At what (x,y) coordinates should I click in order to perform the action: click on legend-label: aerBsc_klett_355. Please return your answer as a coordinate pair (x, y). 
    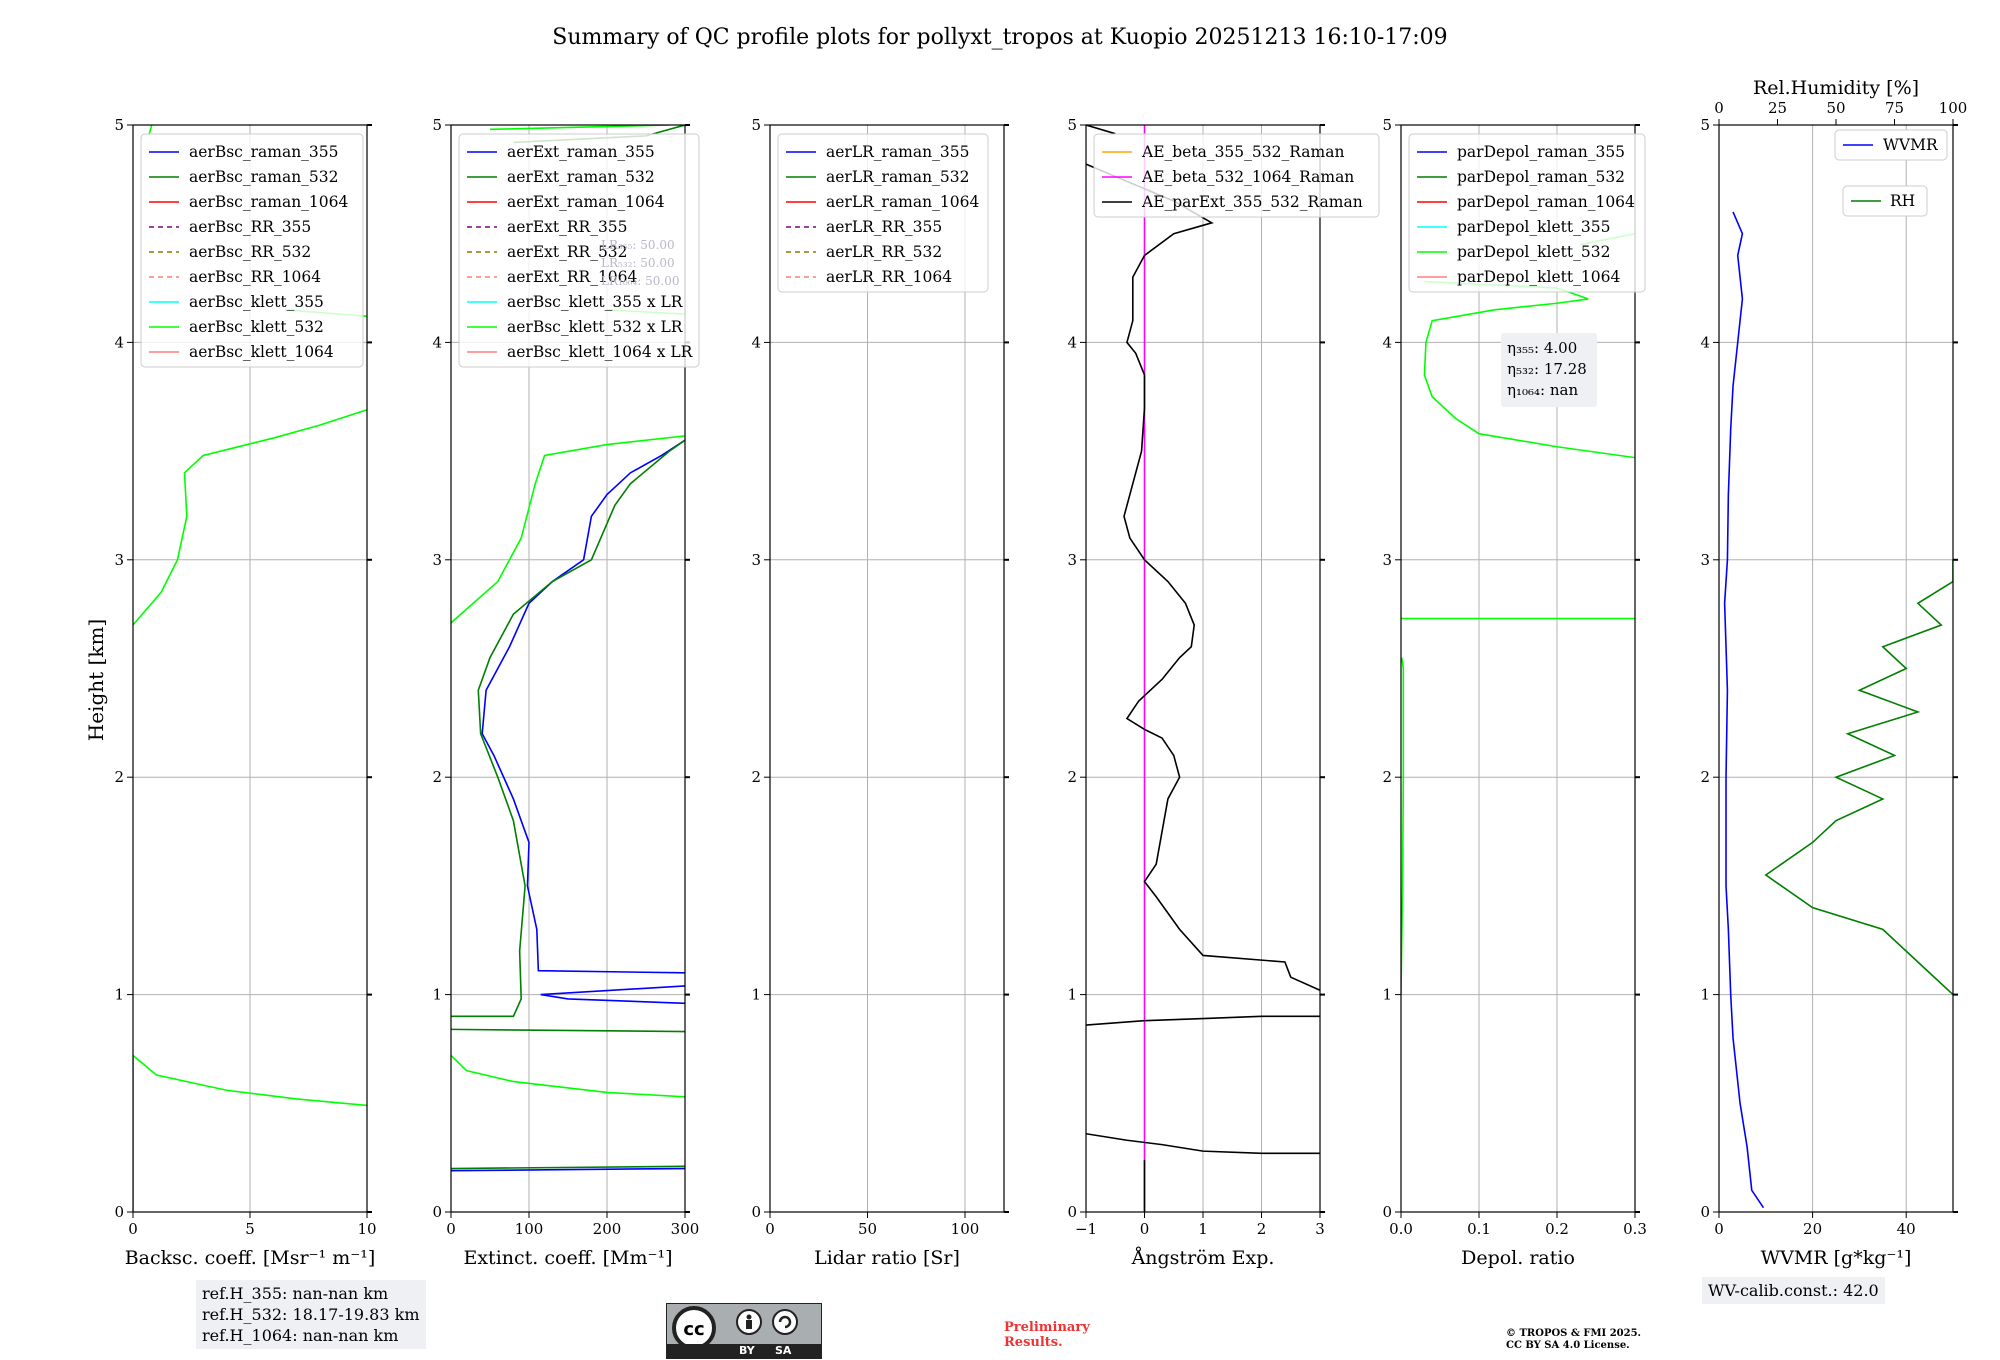
    Looking at the image, I should click on (256, 302).